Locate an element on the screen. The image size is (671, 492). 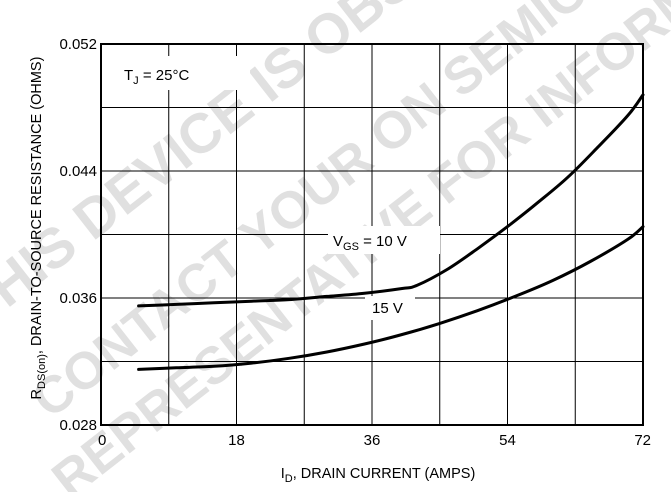
vgs10-rest: = 10 V is located at coordinates (383, 241).